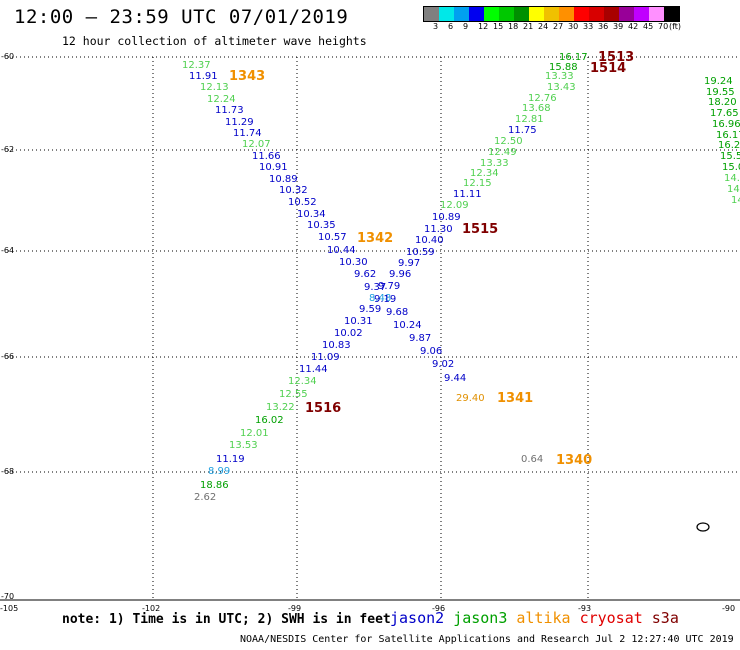  What do you see at coordinates (467, 194) in the screenshot?
I see `wave-height-value: 11.11` at bounding box center [467, 194].